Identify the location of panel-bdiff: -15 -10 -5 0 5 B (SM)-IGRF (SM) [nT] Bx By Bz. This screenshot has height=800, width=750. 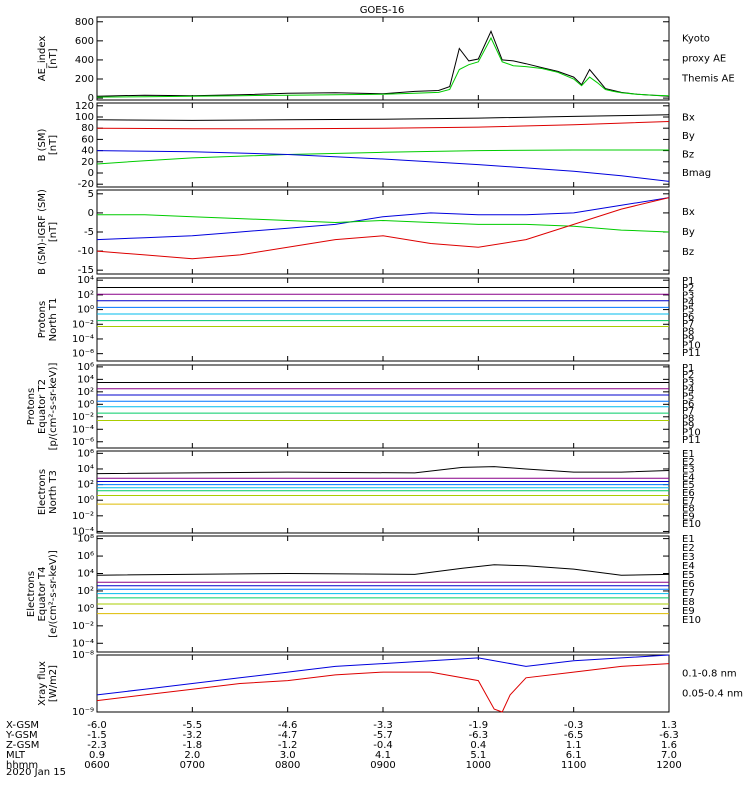
(366, 232).